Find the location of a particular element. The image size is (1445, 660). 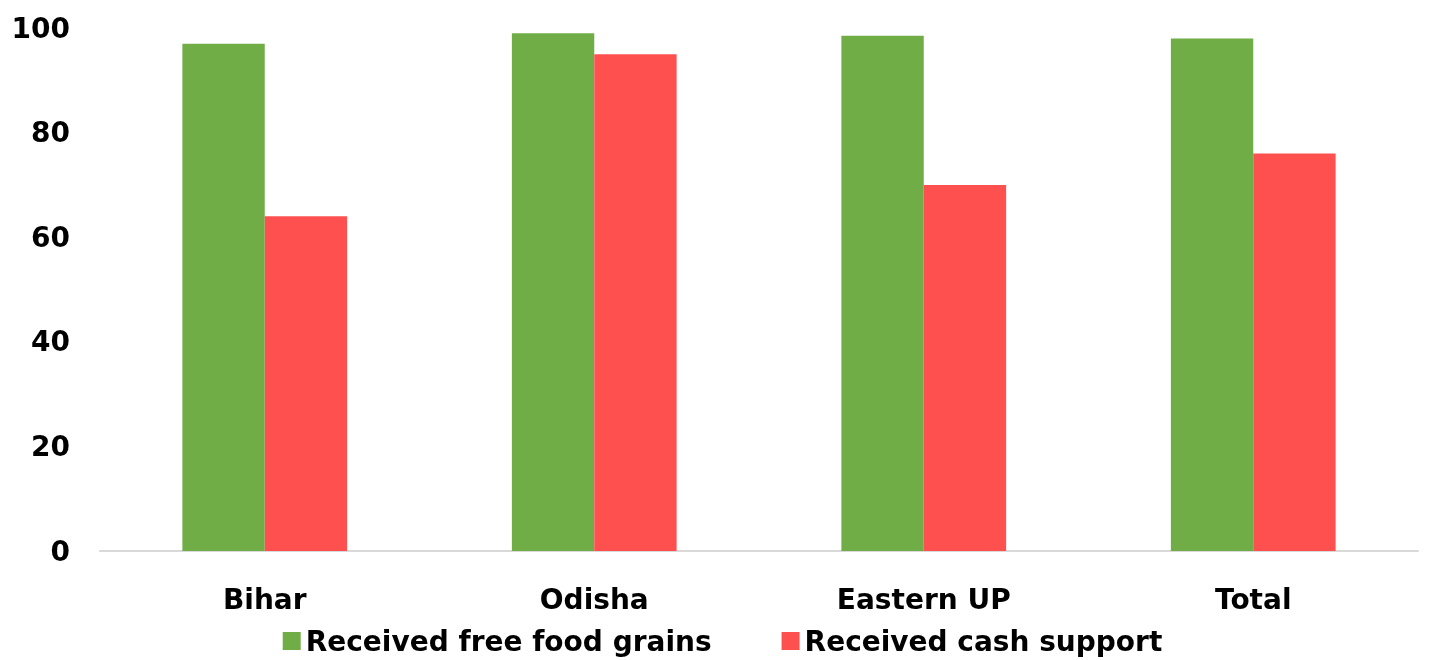

x-tick-label: Odisha is located at coordinates (594, 599).